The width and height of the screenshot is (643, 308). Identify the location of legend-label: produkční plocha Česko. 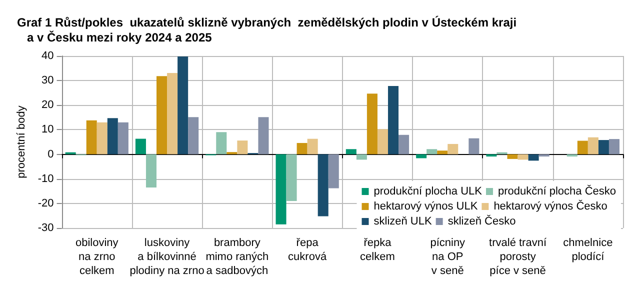
(557, 191).